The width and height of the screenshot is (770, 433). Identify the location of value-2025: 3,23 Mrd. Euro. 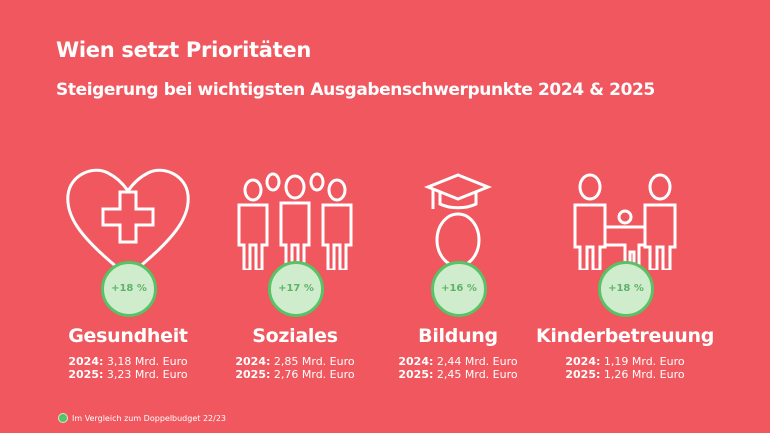
(147, 374).